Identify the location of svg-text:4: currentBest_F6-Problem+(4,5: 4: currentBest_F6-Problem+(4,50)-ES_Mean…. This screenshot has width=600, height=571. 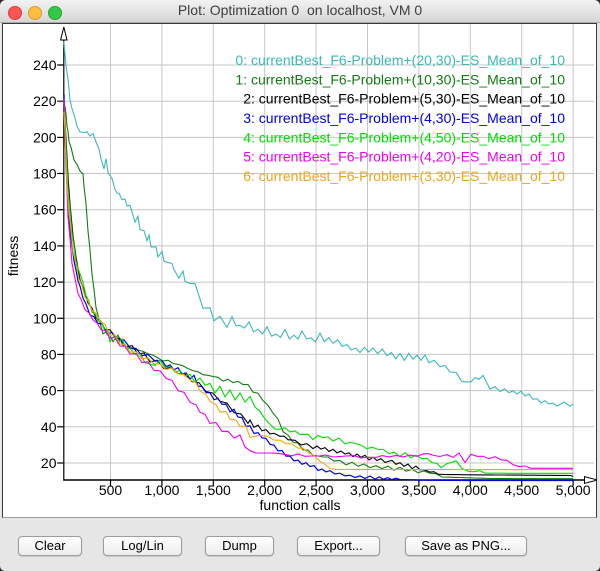
(404, 137).